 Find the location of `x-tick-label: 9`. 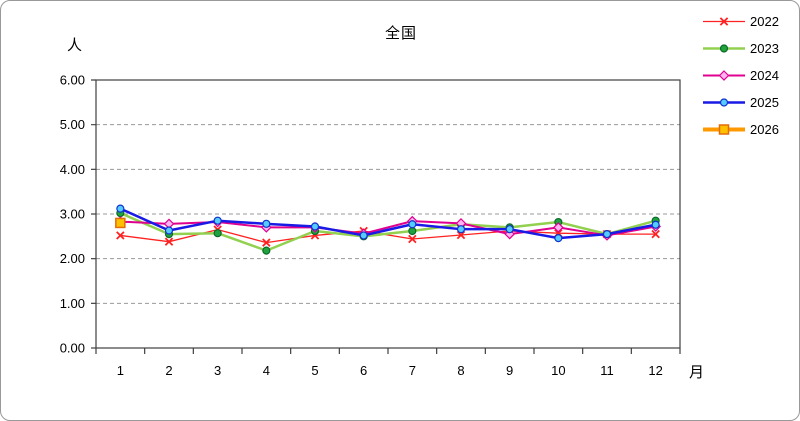

x-tick-label: 9 is located at coordinates (509, 370).